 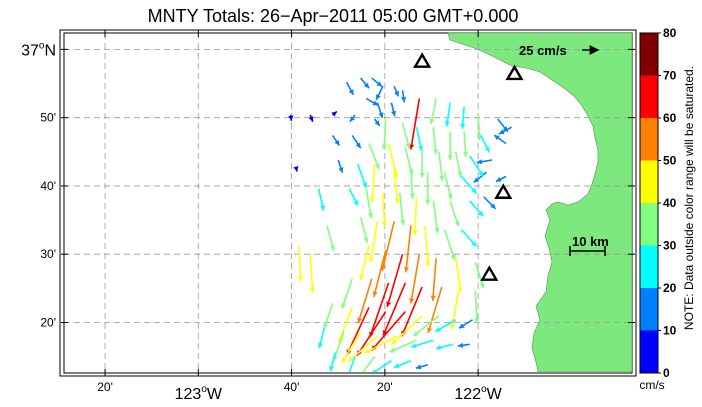 What do you see at coordinates (48, 254) in the screenshot?
I see `y-tick-label: 30'` at bounding box center [48, 254].